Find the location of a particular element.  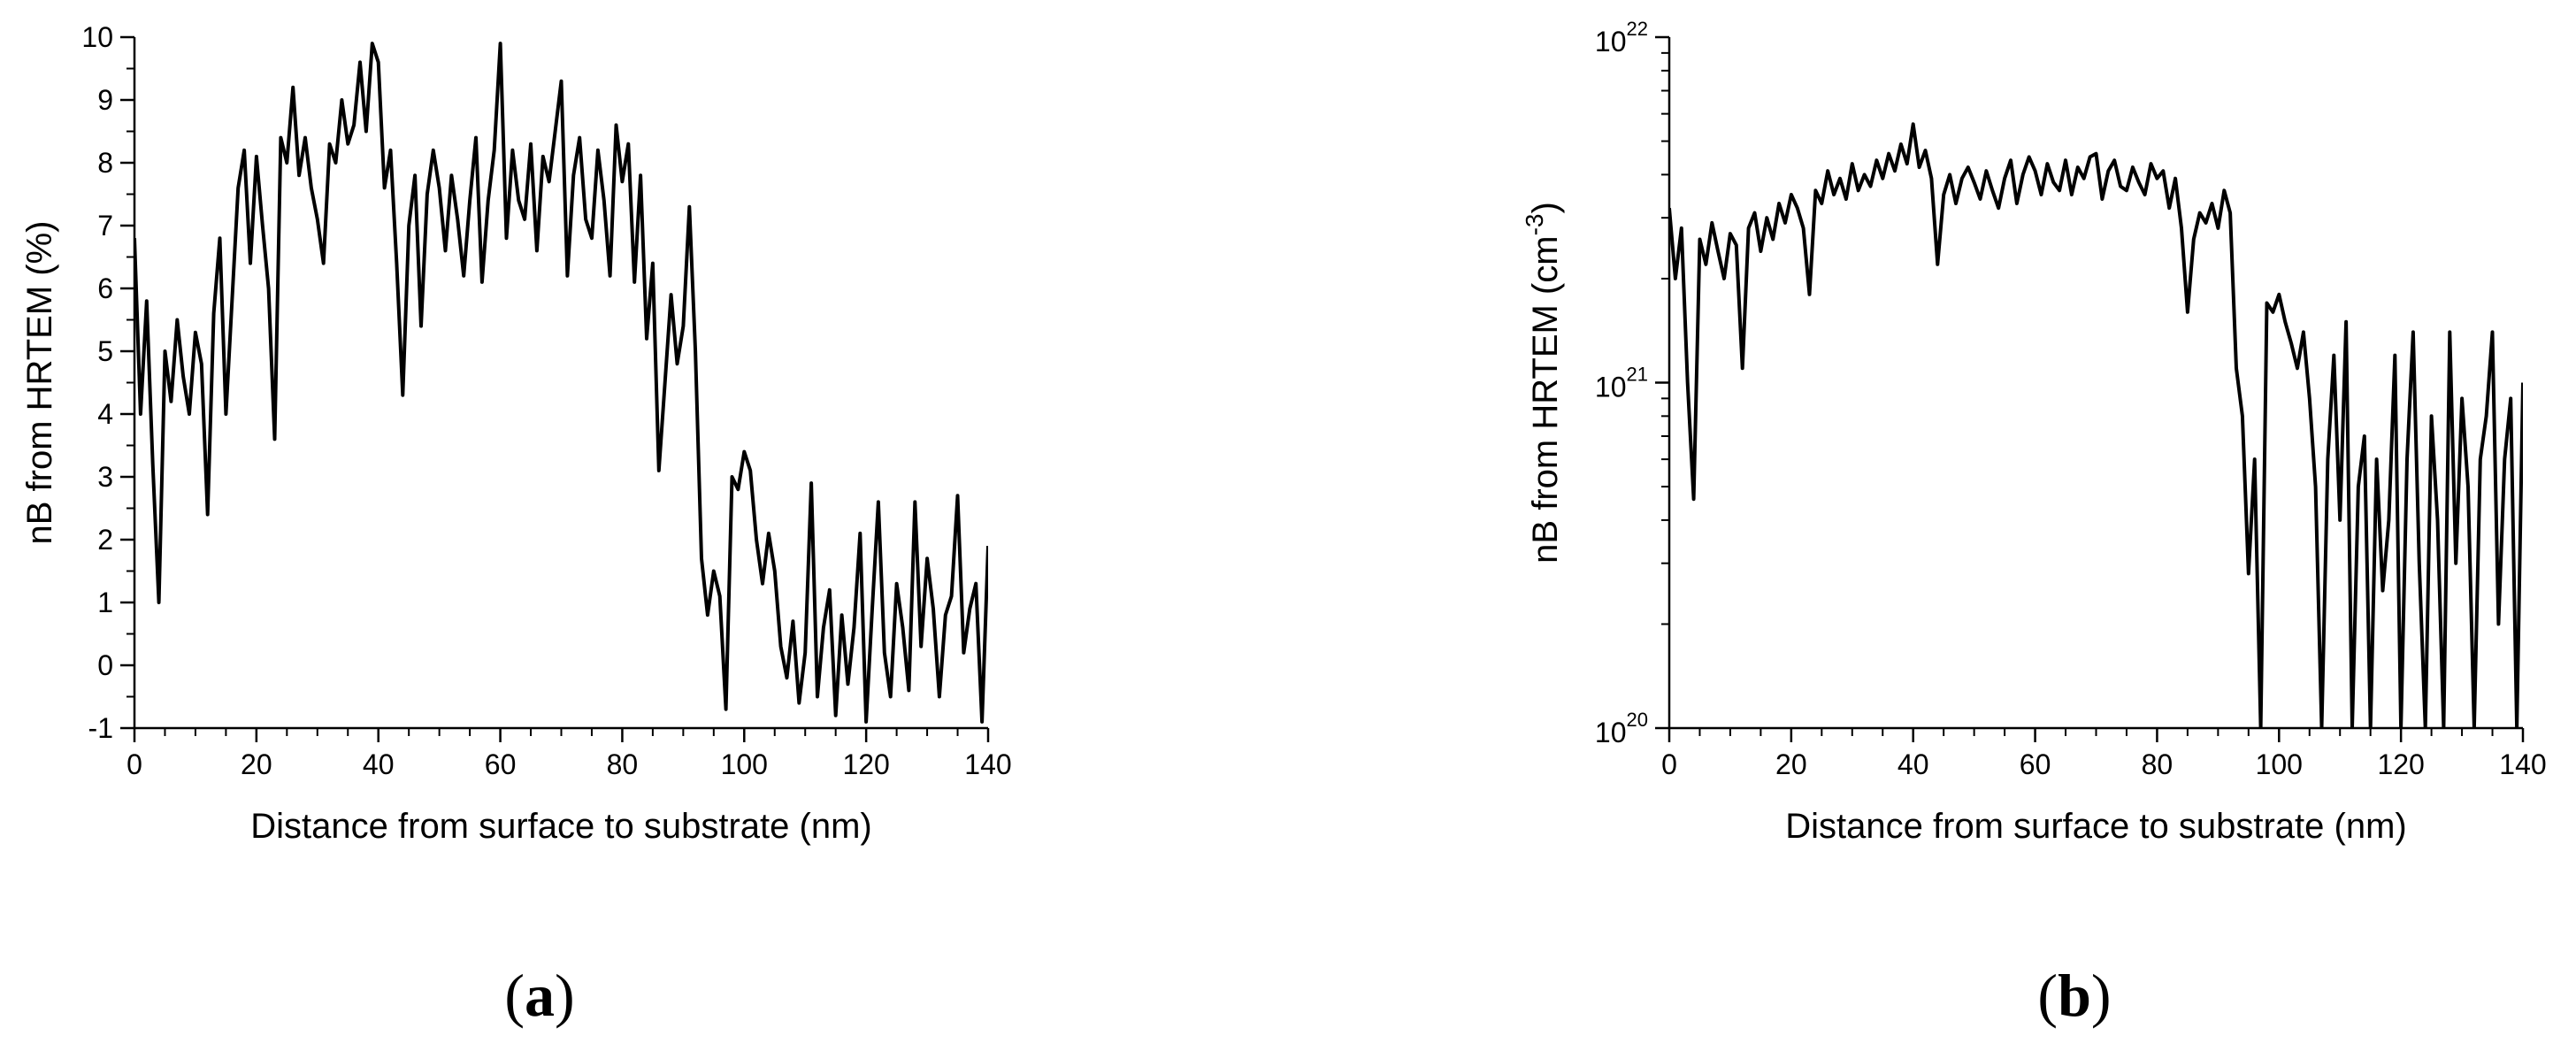

x-tick-label-b-1: 20 is located at coordinates (1791, 764).